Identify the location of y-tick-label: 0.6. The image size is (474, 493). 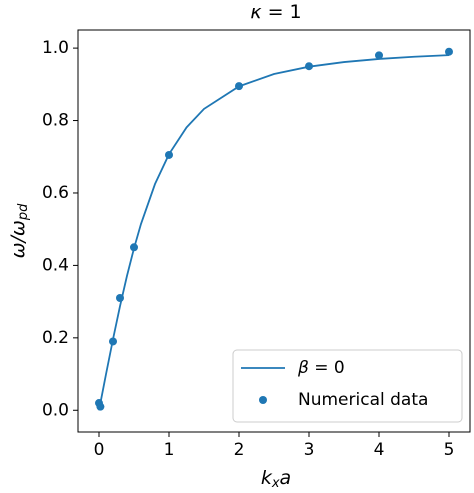
(55, 193).